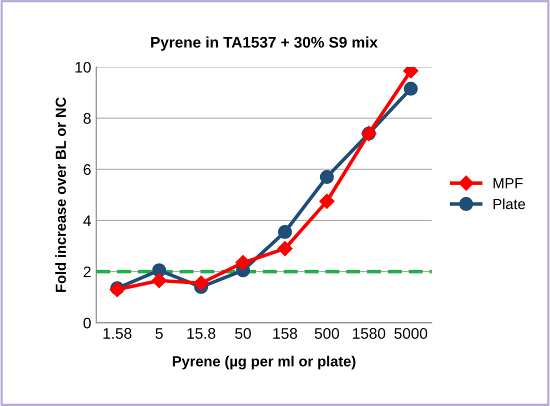 This screenshot has width=550, height=406. Describe the element at coordinates (83, 67) in the screenshot. I see `y-tick-label: 10` at that location.